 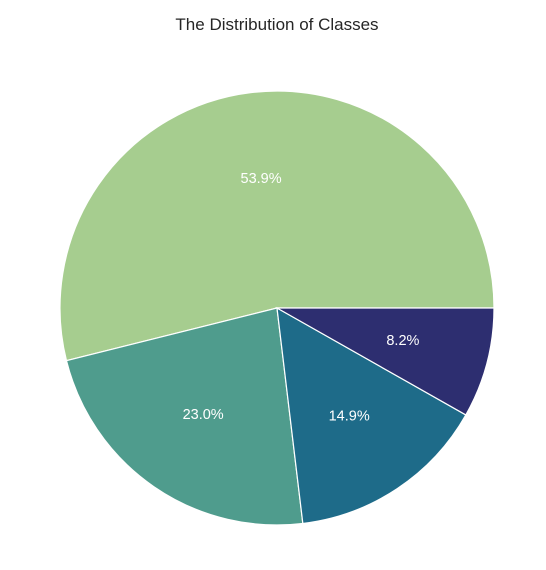 What do you see at coordinates (402, 341) in the screenshot?
I see `slice-label-3: 8.2%` at bounding box center [402, 341].